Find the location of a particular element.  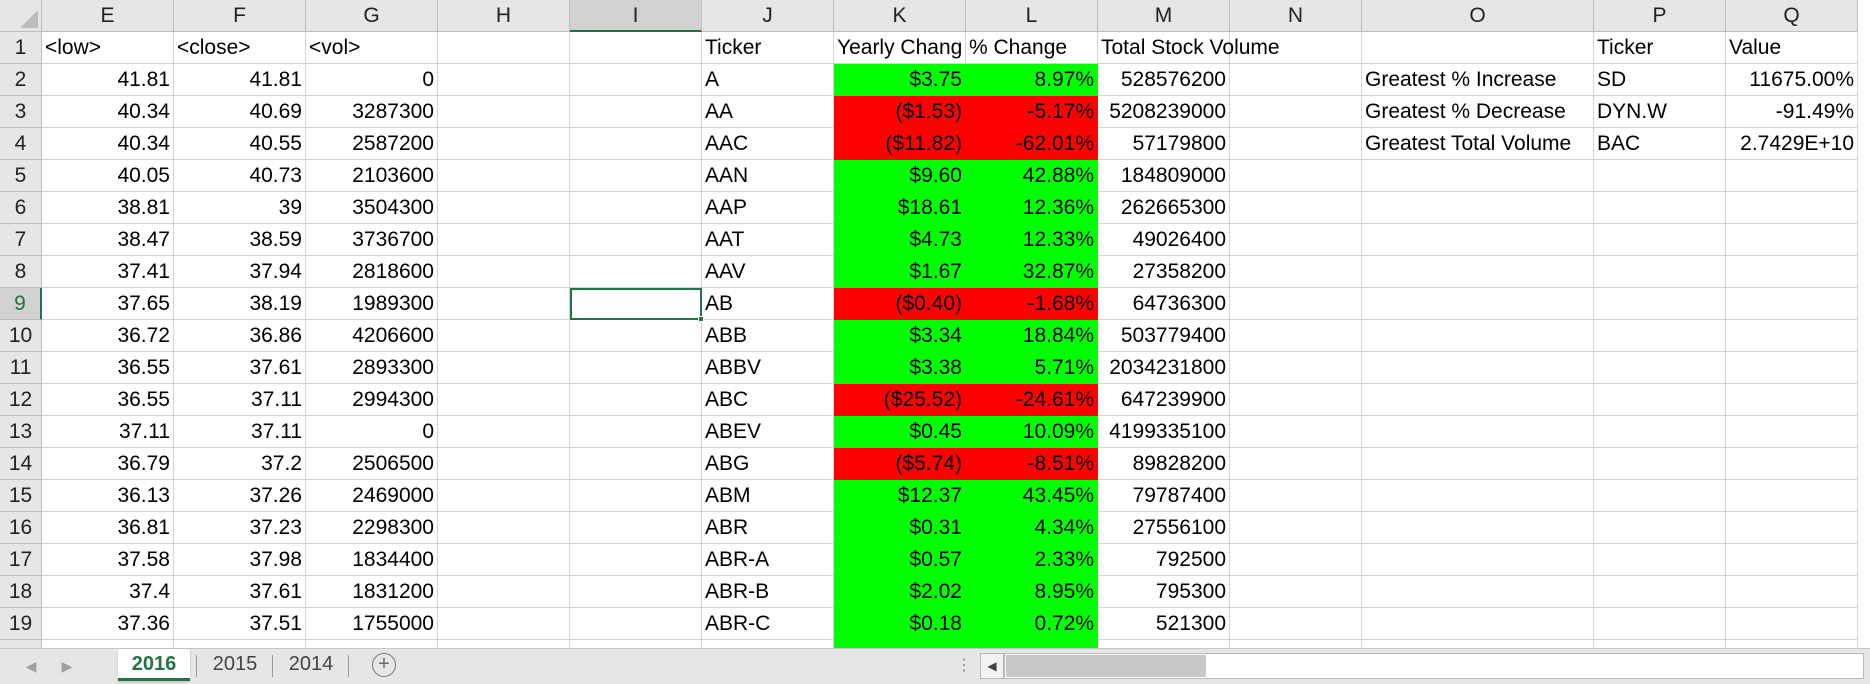

cell-g4: 2587200 is located at coordinates (372, 144).